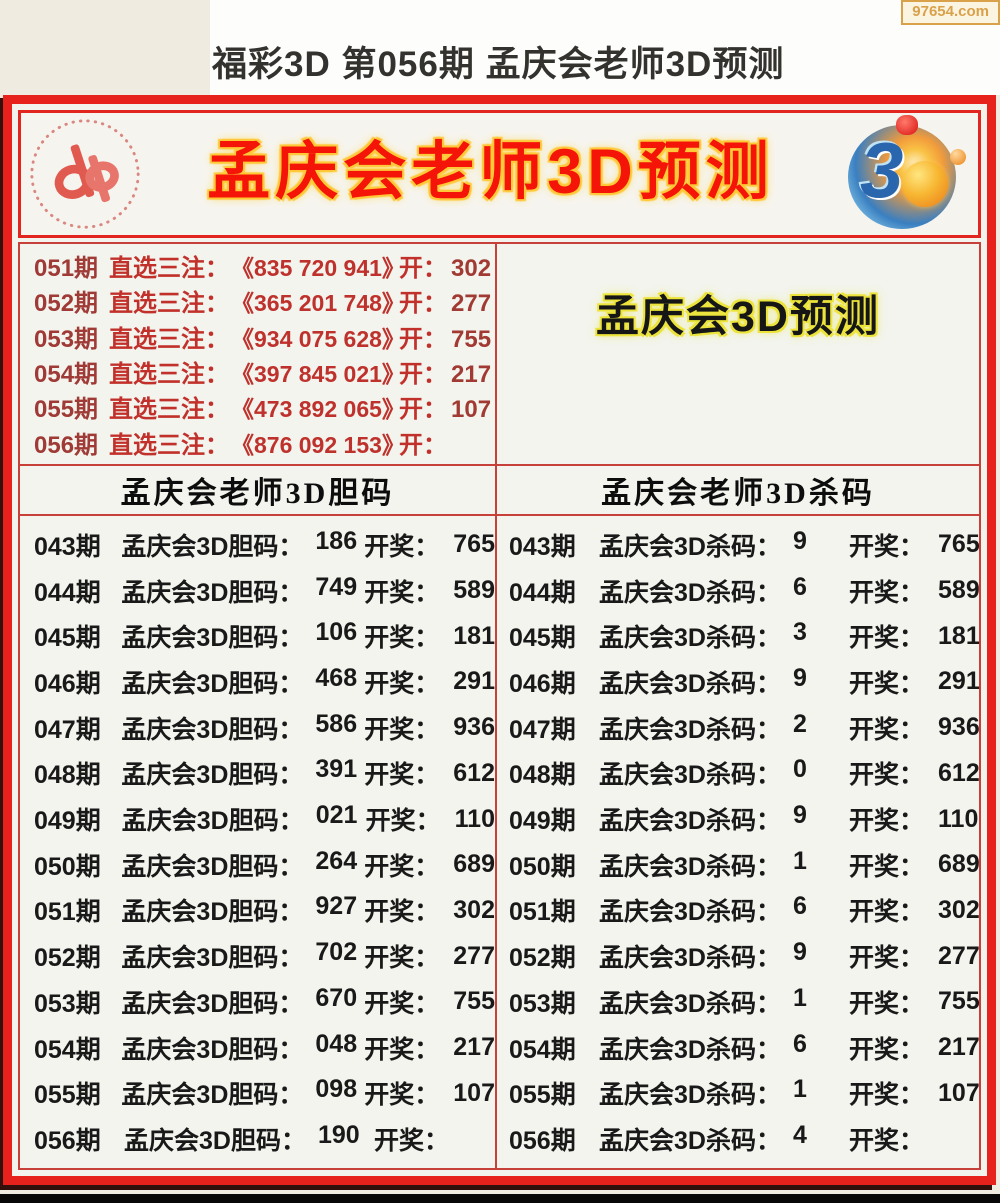  I want to click on code-row: 045期 孟庆会3D胆码： 106 开奖： 181, so click(264, 636).